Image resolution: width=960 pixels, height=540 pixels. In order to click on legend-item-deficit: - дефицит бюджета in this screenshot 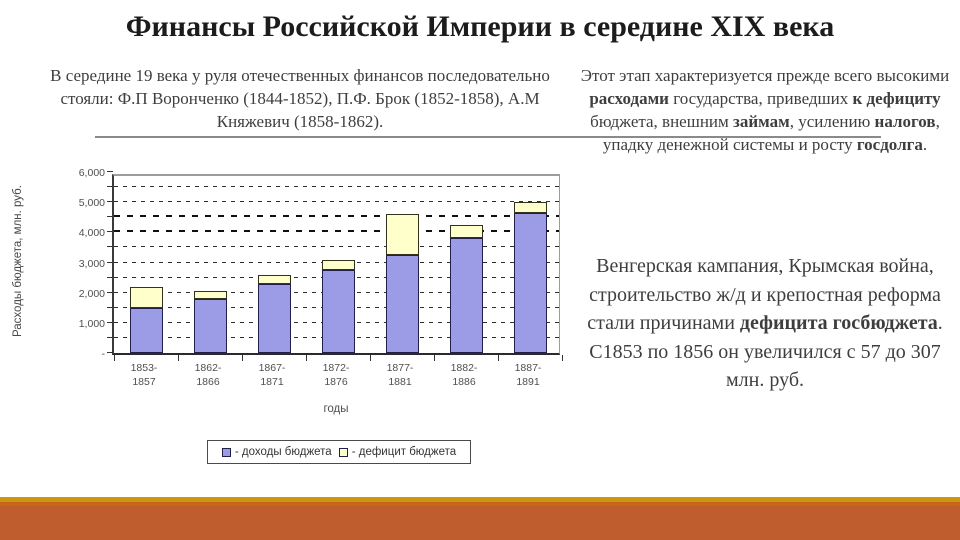, I will do `click(397, 452)`.